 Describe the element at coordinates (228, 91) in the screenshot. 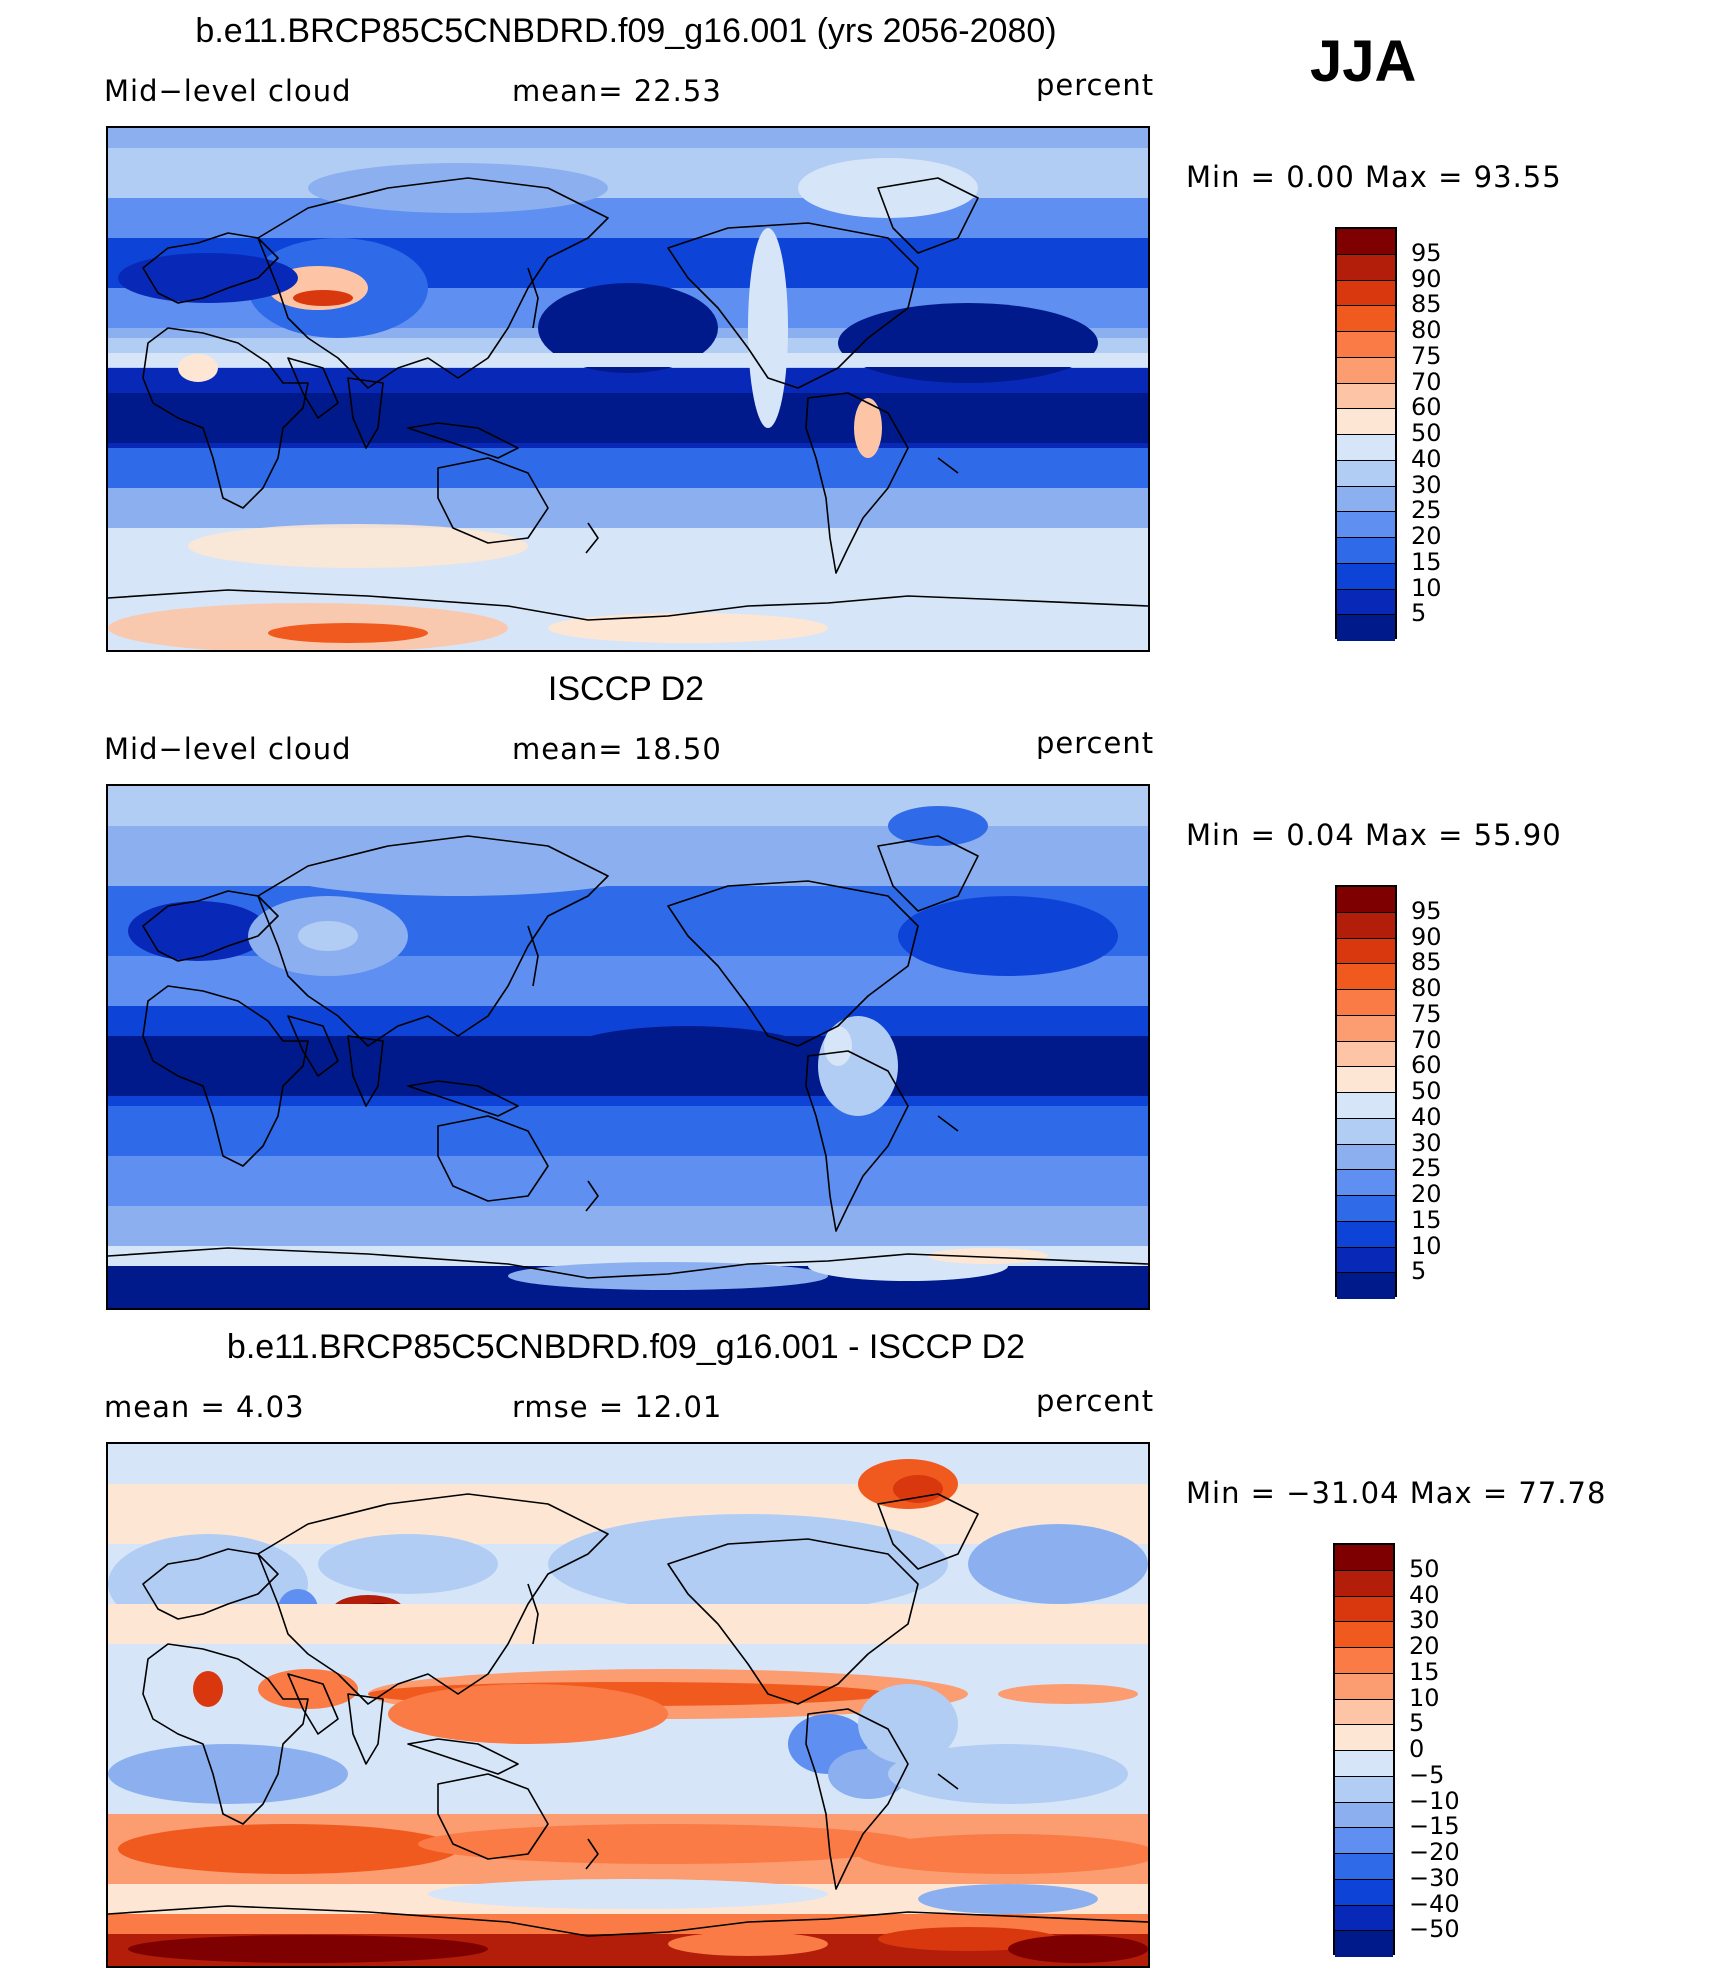

I see `panel-1-variable-label: Mid−level cloud` at that location.